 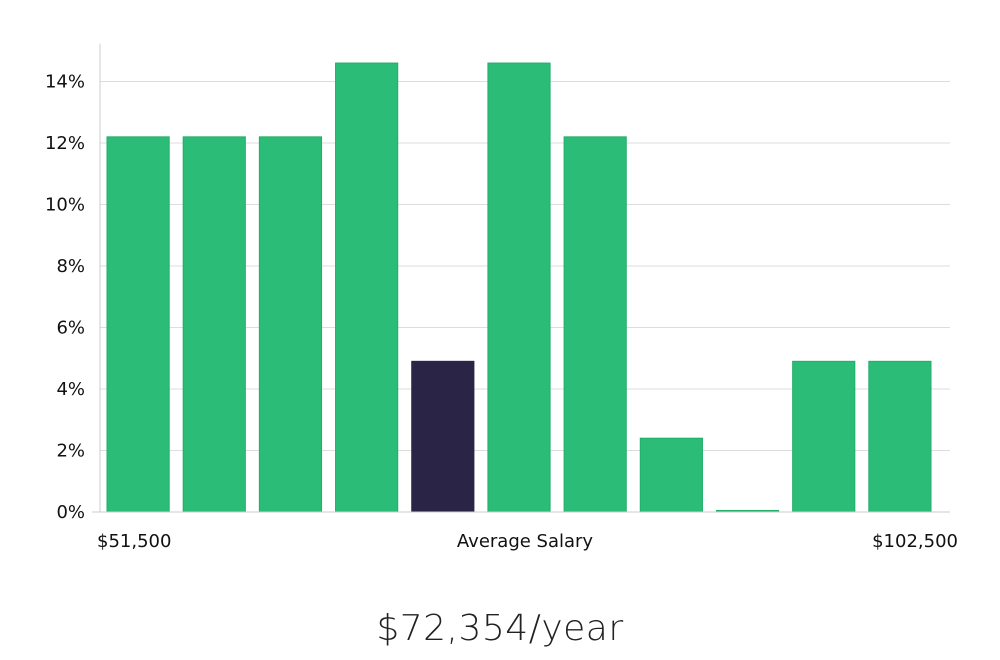 What do you see at coordinates (134, 541) in the screenshot?
I see `x-label-min: $51,500` at bounding box center [134, 541].